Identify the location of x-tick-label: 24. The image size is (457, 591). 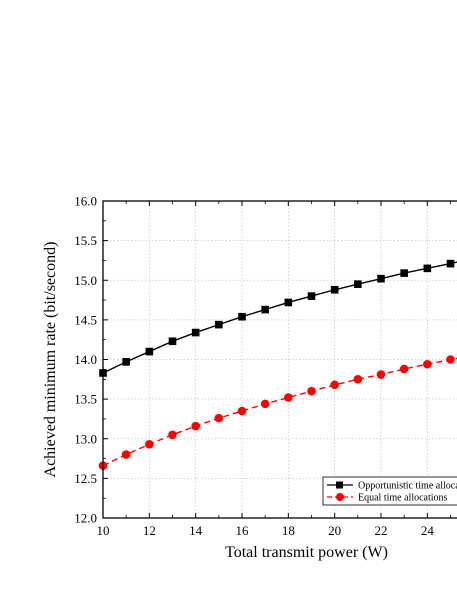
(428, 530).